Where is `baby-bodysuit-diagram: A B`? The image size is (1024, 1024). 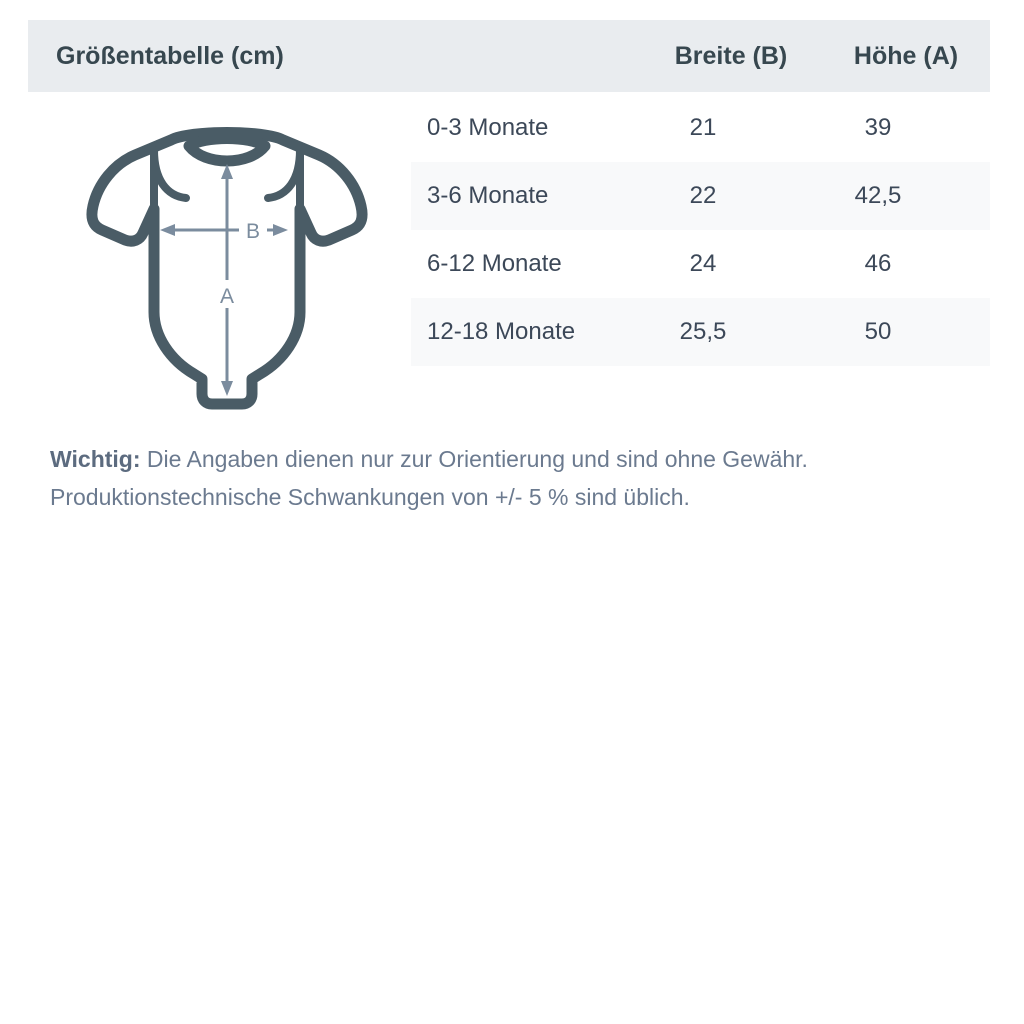
baby-bodysuit-diagram: A B is located at coordinates (227, 267).